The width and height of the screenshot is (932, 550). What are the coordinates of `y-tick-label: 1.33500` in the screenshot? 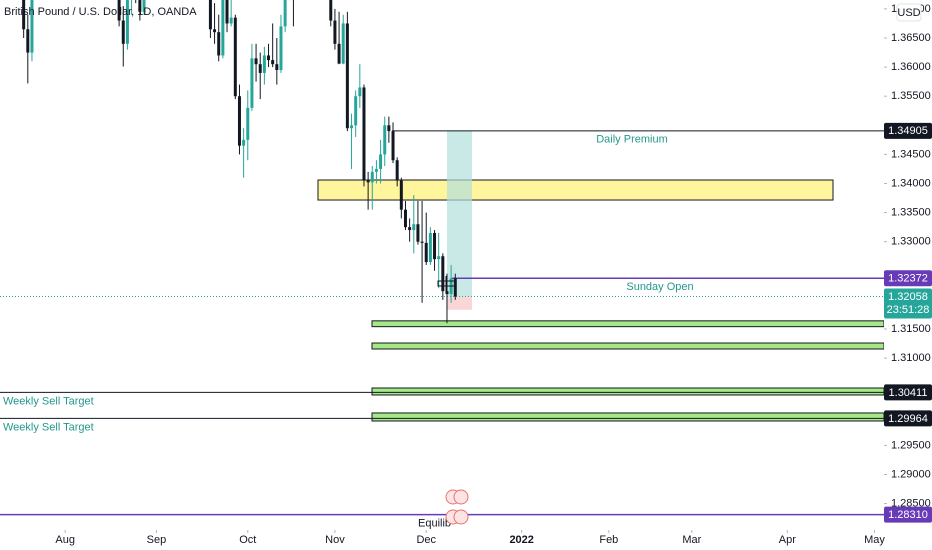 It's located at (911, 212).